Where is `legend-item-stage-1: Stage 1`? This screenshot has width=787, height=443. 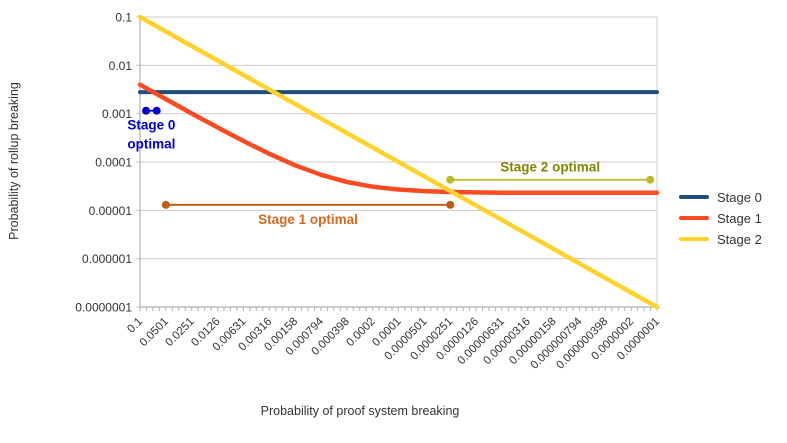
legend-item-stage-1: Stage 1 is located at coordinates (720, 218).